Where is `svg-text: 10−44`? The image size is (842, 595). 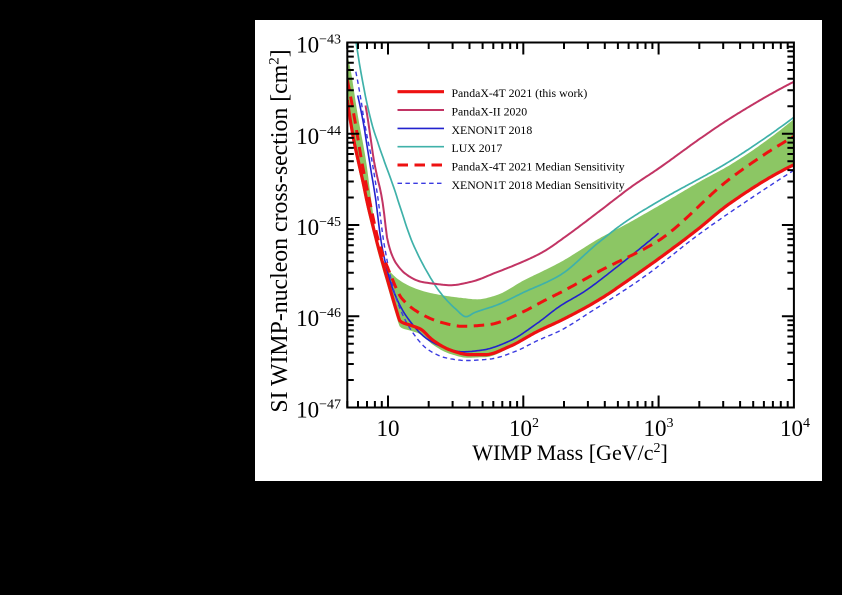 svg-text: 10−44 is located at coordinates (318, 136).